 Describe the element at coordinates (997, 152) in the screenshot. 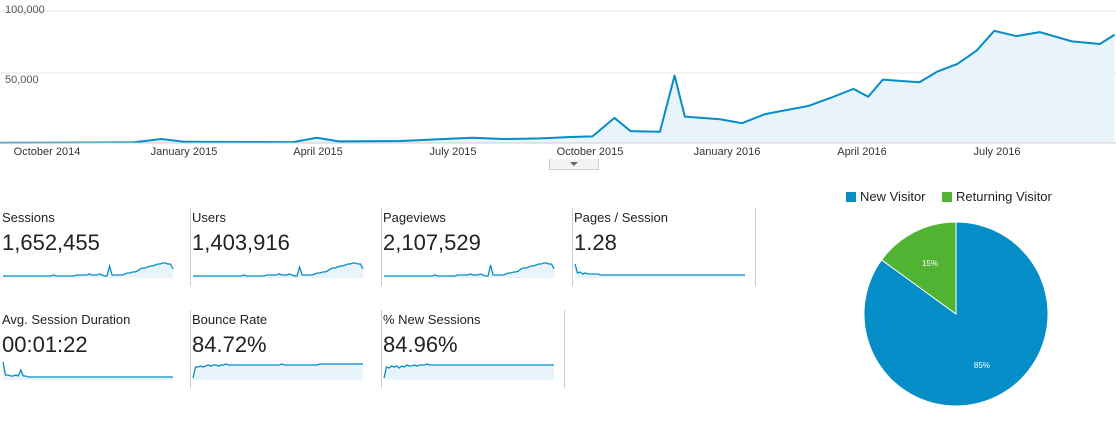

I see `x-axis-label: July 2016` at that location.